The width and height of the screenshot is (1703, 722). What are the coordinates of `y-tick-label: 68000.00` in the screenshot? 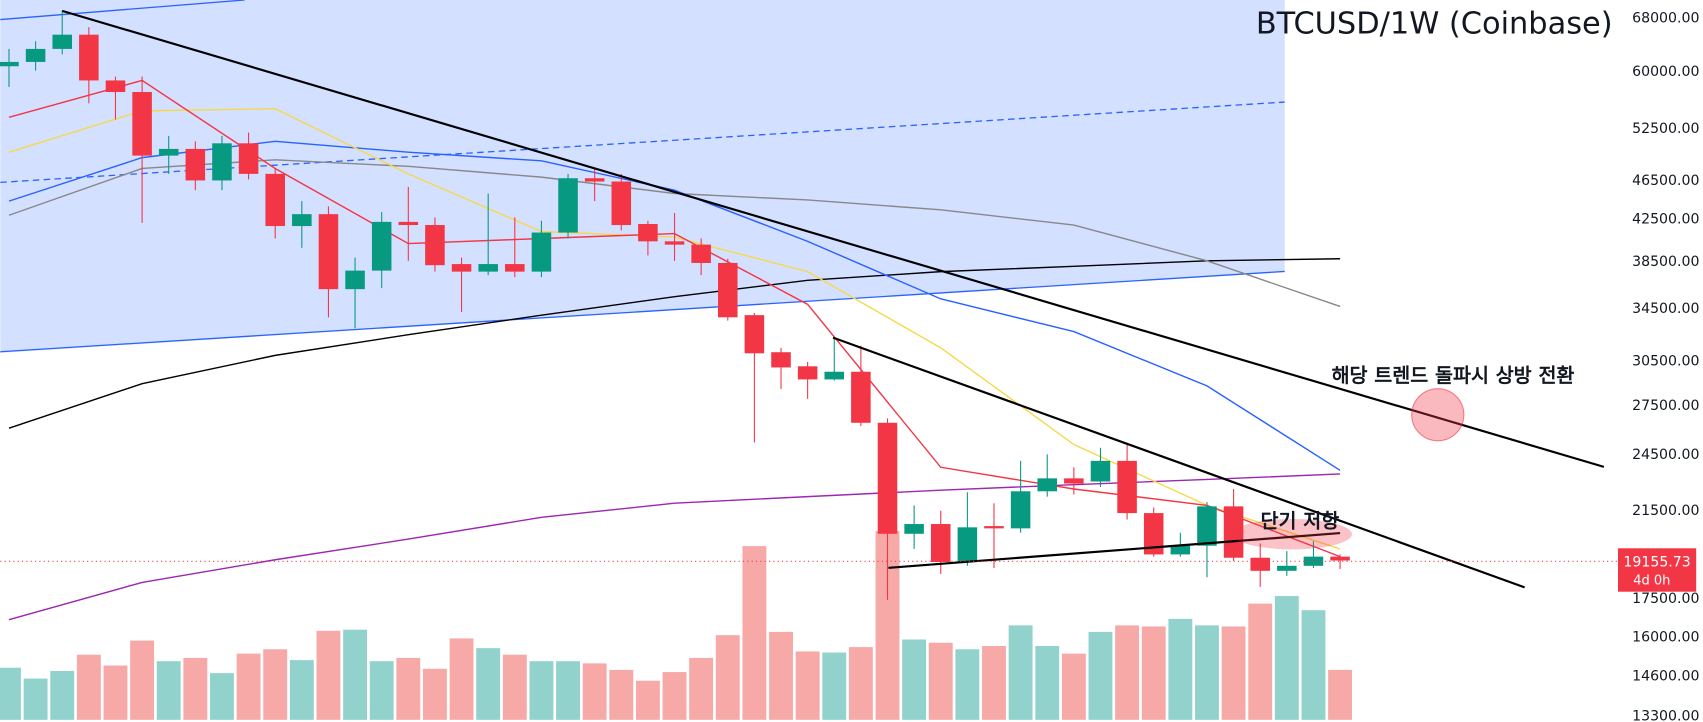 It's located at (1665, 18).